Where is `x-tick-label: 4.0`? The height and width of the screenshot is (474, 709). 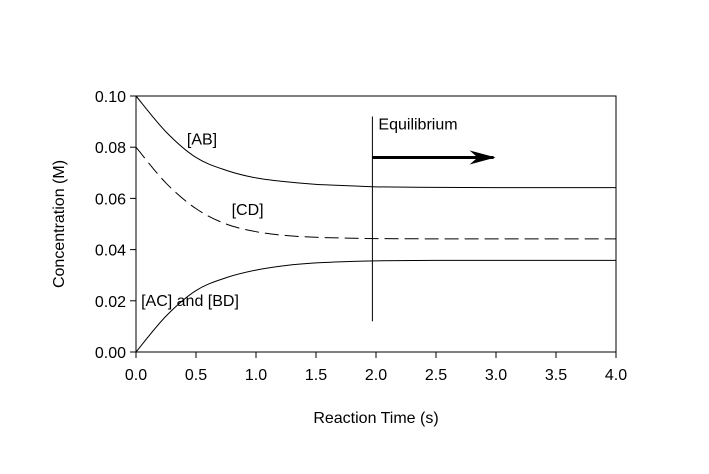
x-tick-label: 4.0 is located at coordinates (616, 375).